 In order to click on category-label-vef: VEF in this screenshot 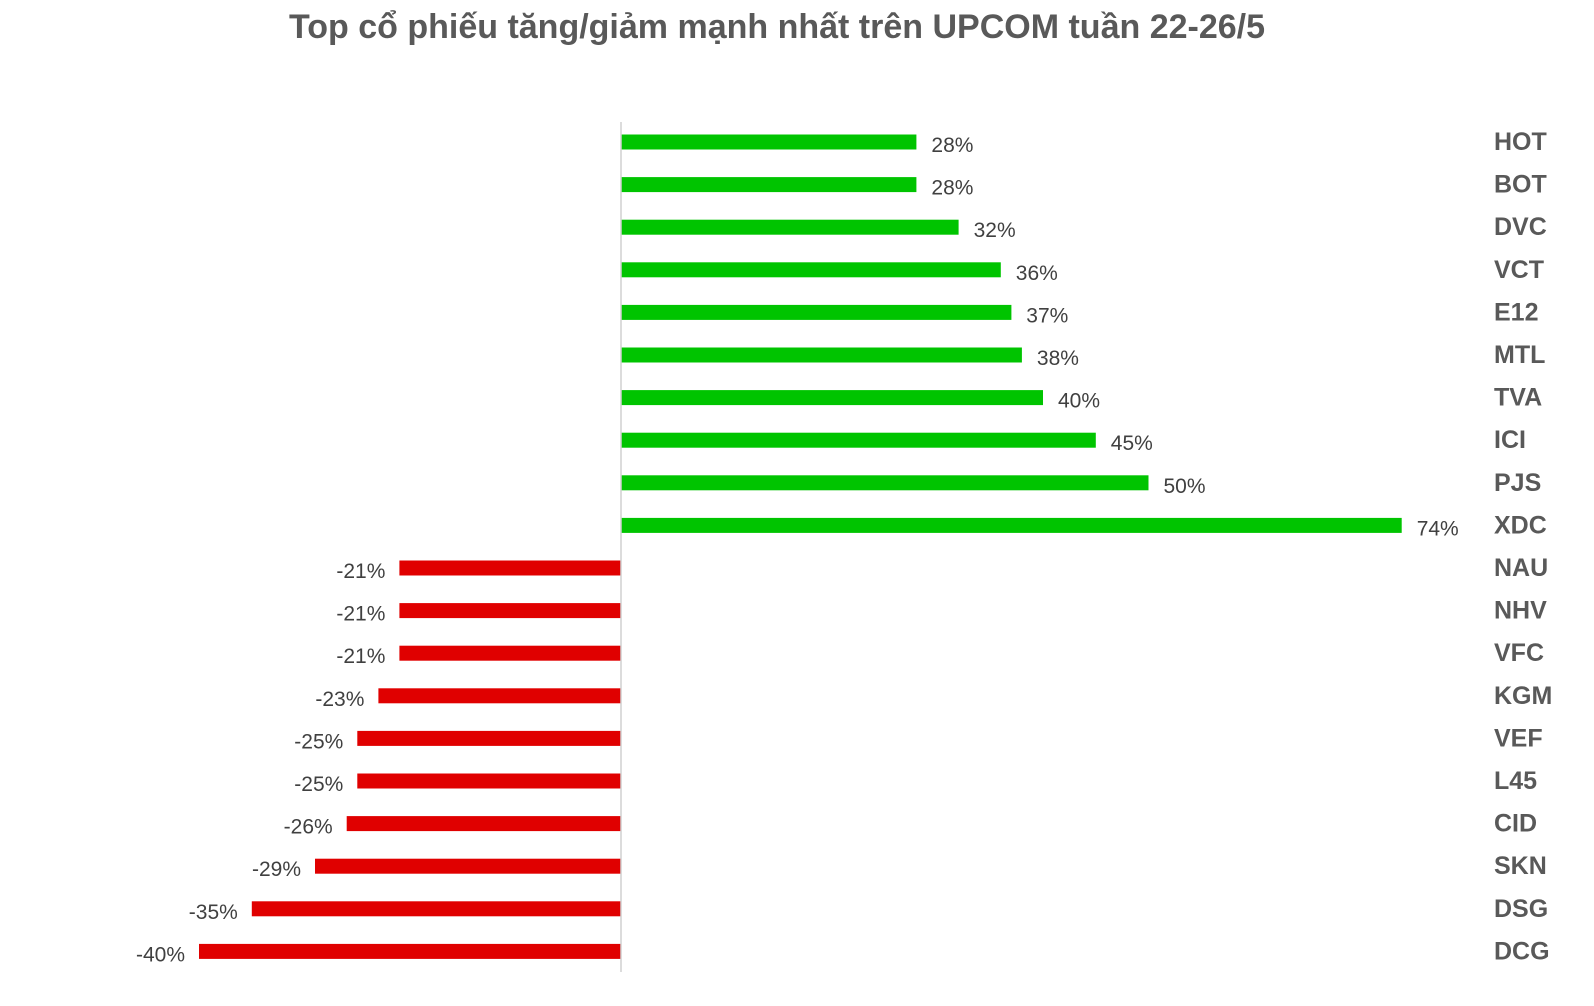, I will do `click(1518, 738)`.